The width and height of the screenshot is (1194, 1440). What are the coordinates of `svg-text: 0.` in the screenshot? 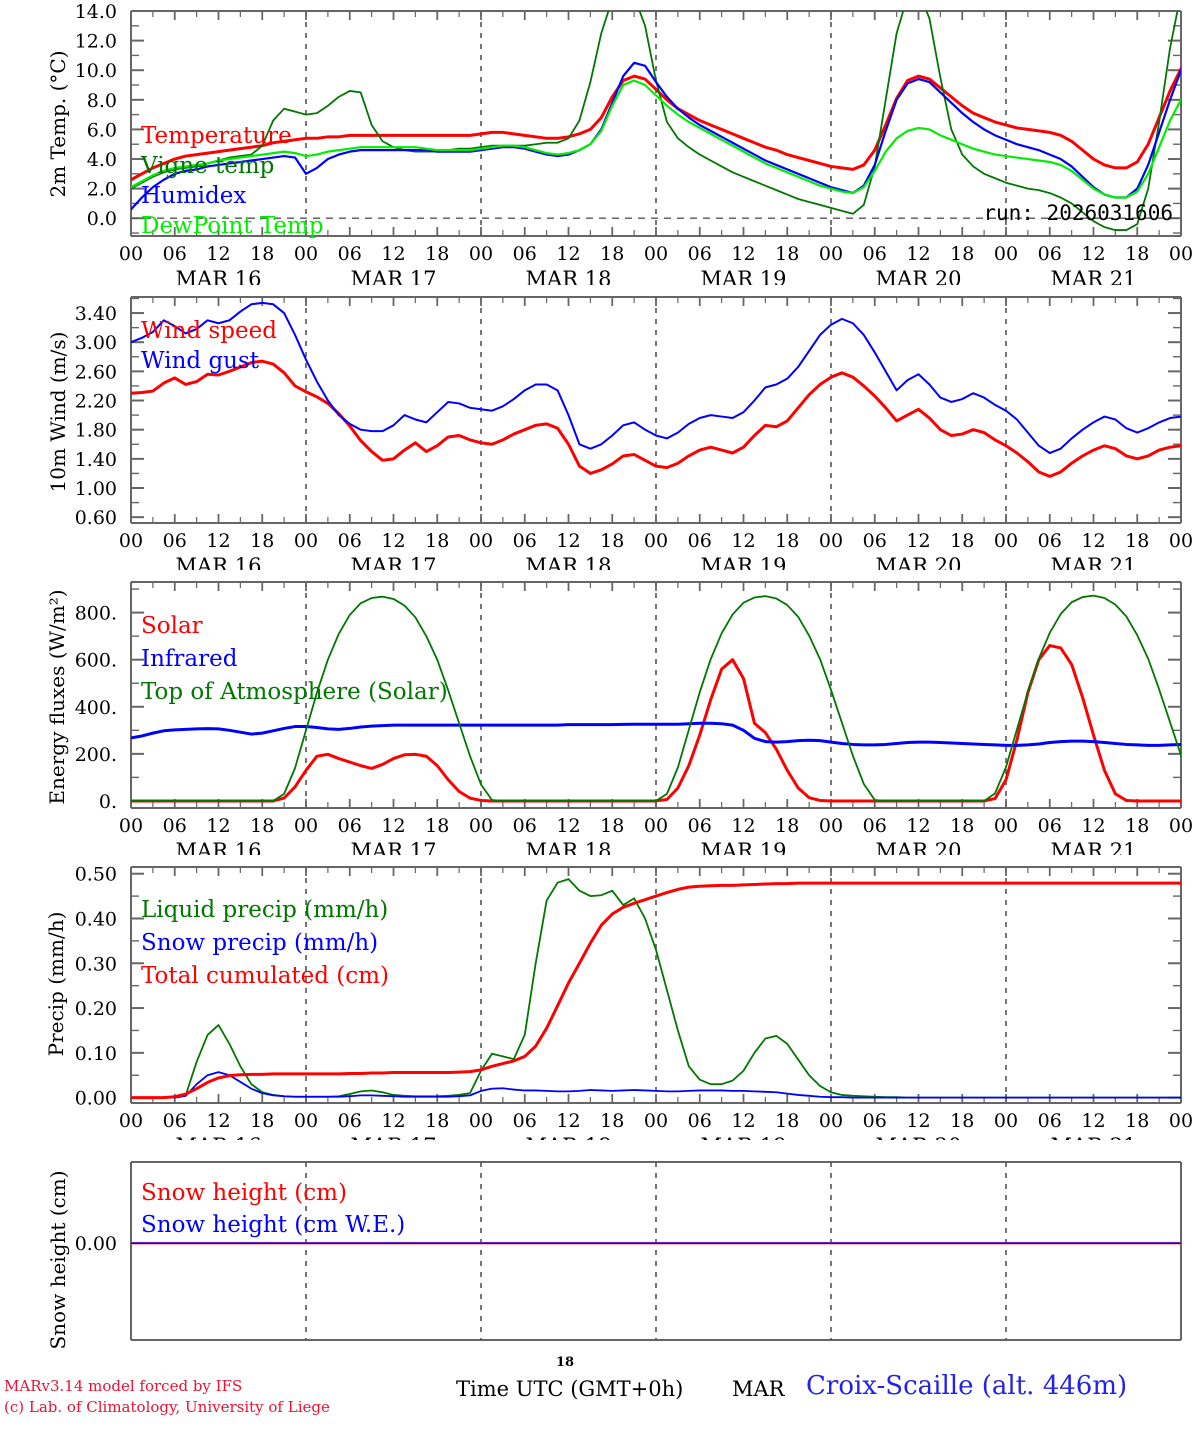 It's located at (108, 802).